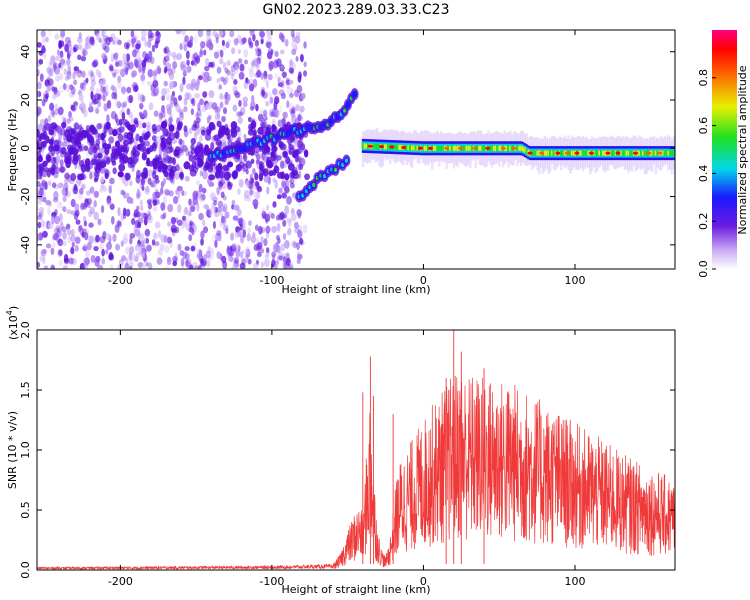 This screenshot has height=600, width=750. I want to click on spectrogram-xtick-label: -100, so click(271, 280).